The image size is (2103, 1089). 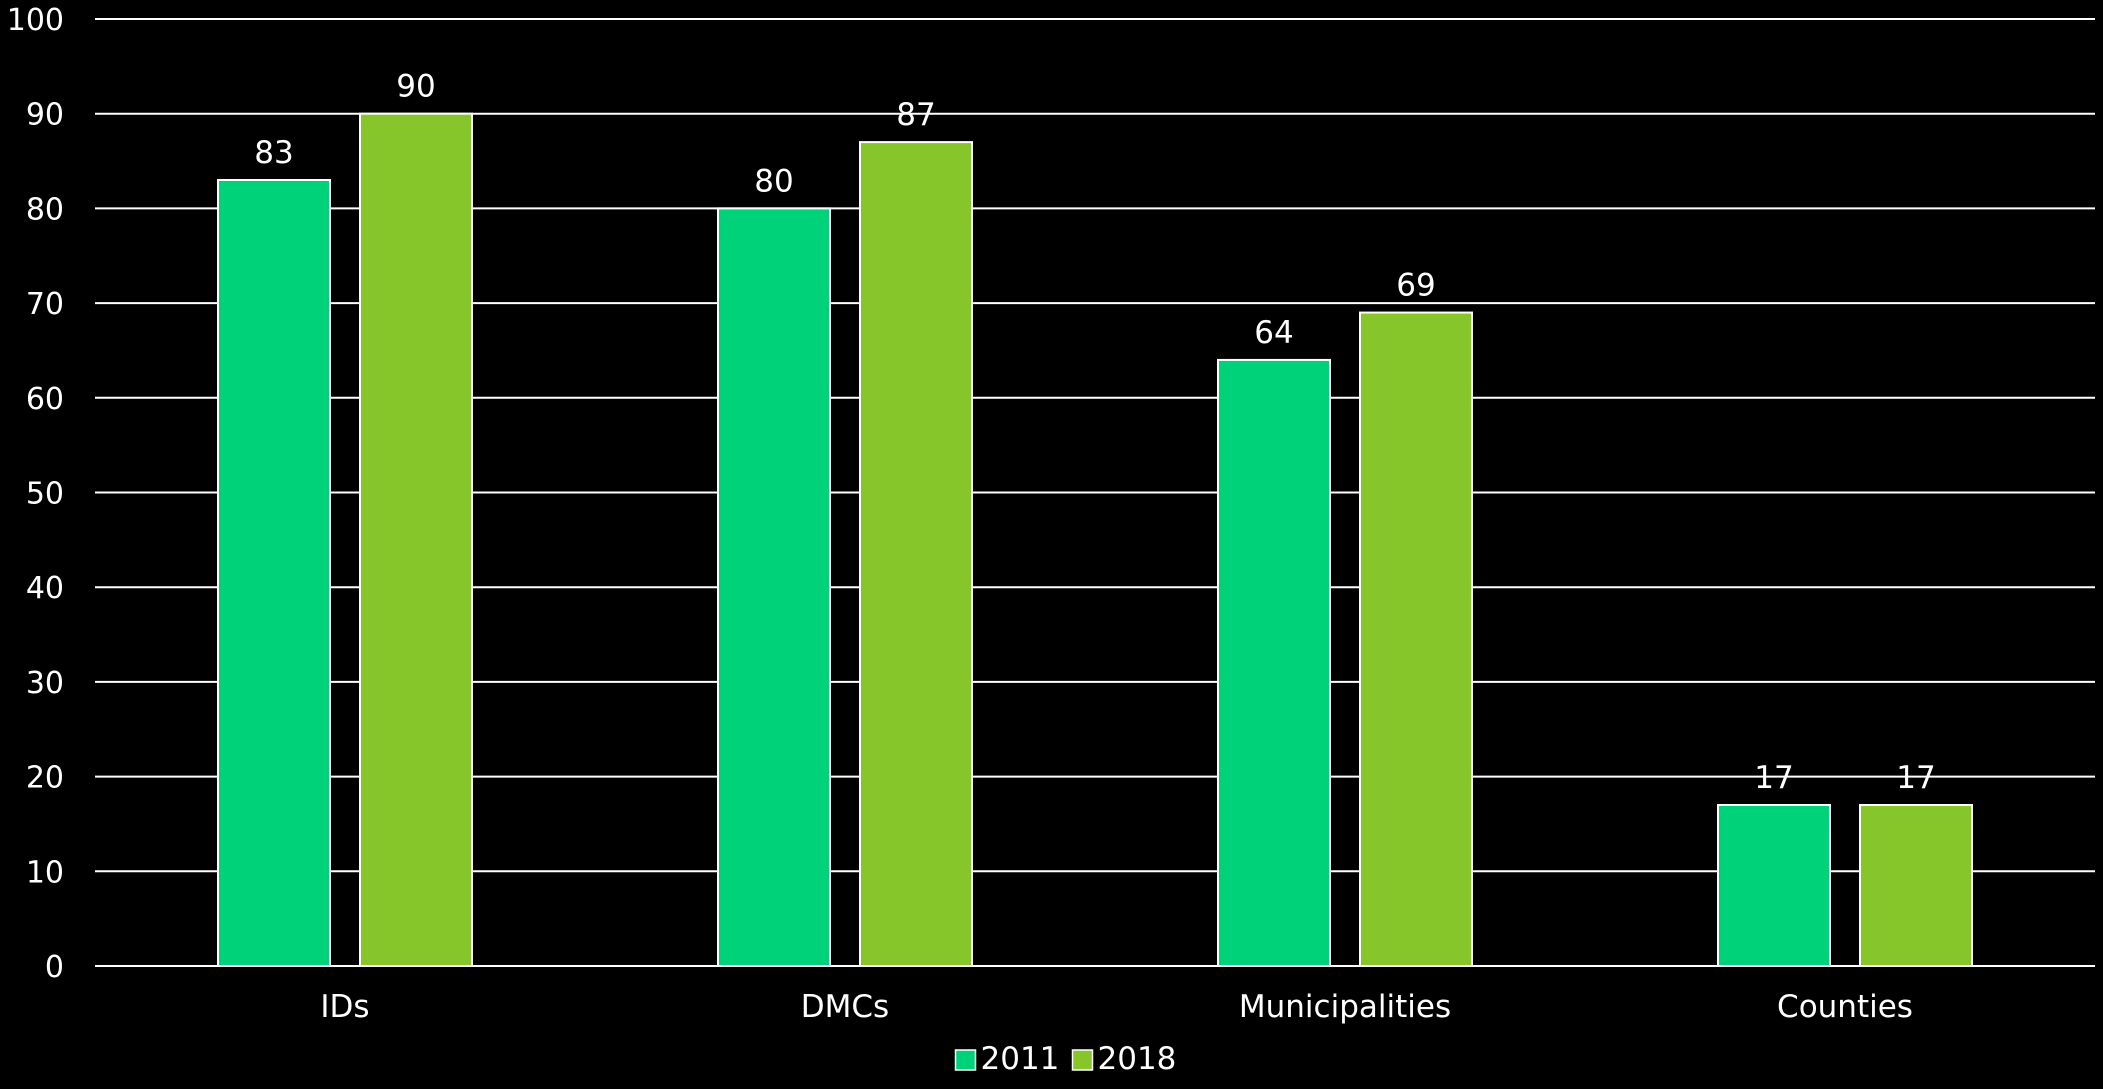 I want to click on y-tick-label: 0, so click(x=54, y=967).